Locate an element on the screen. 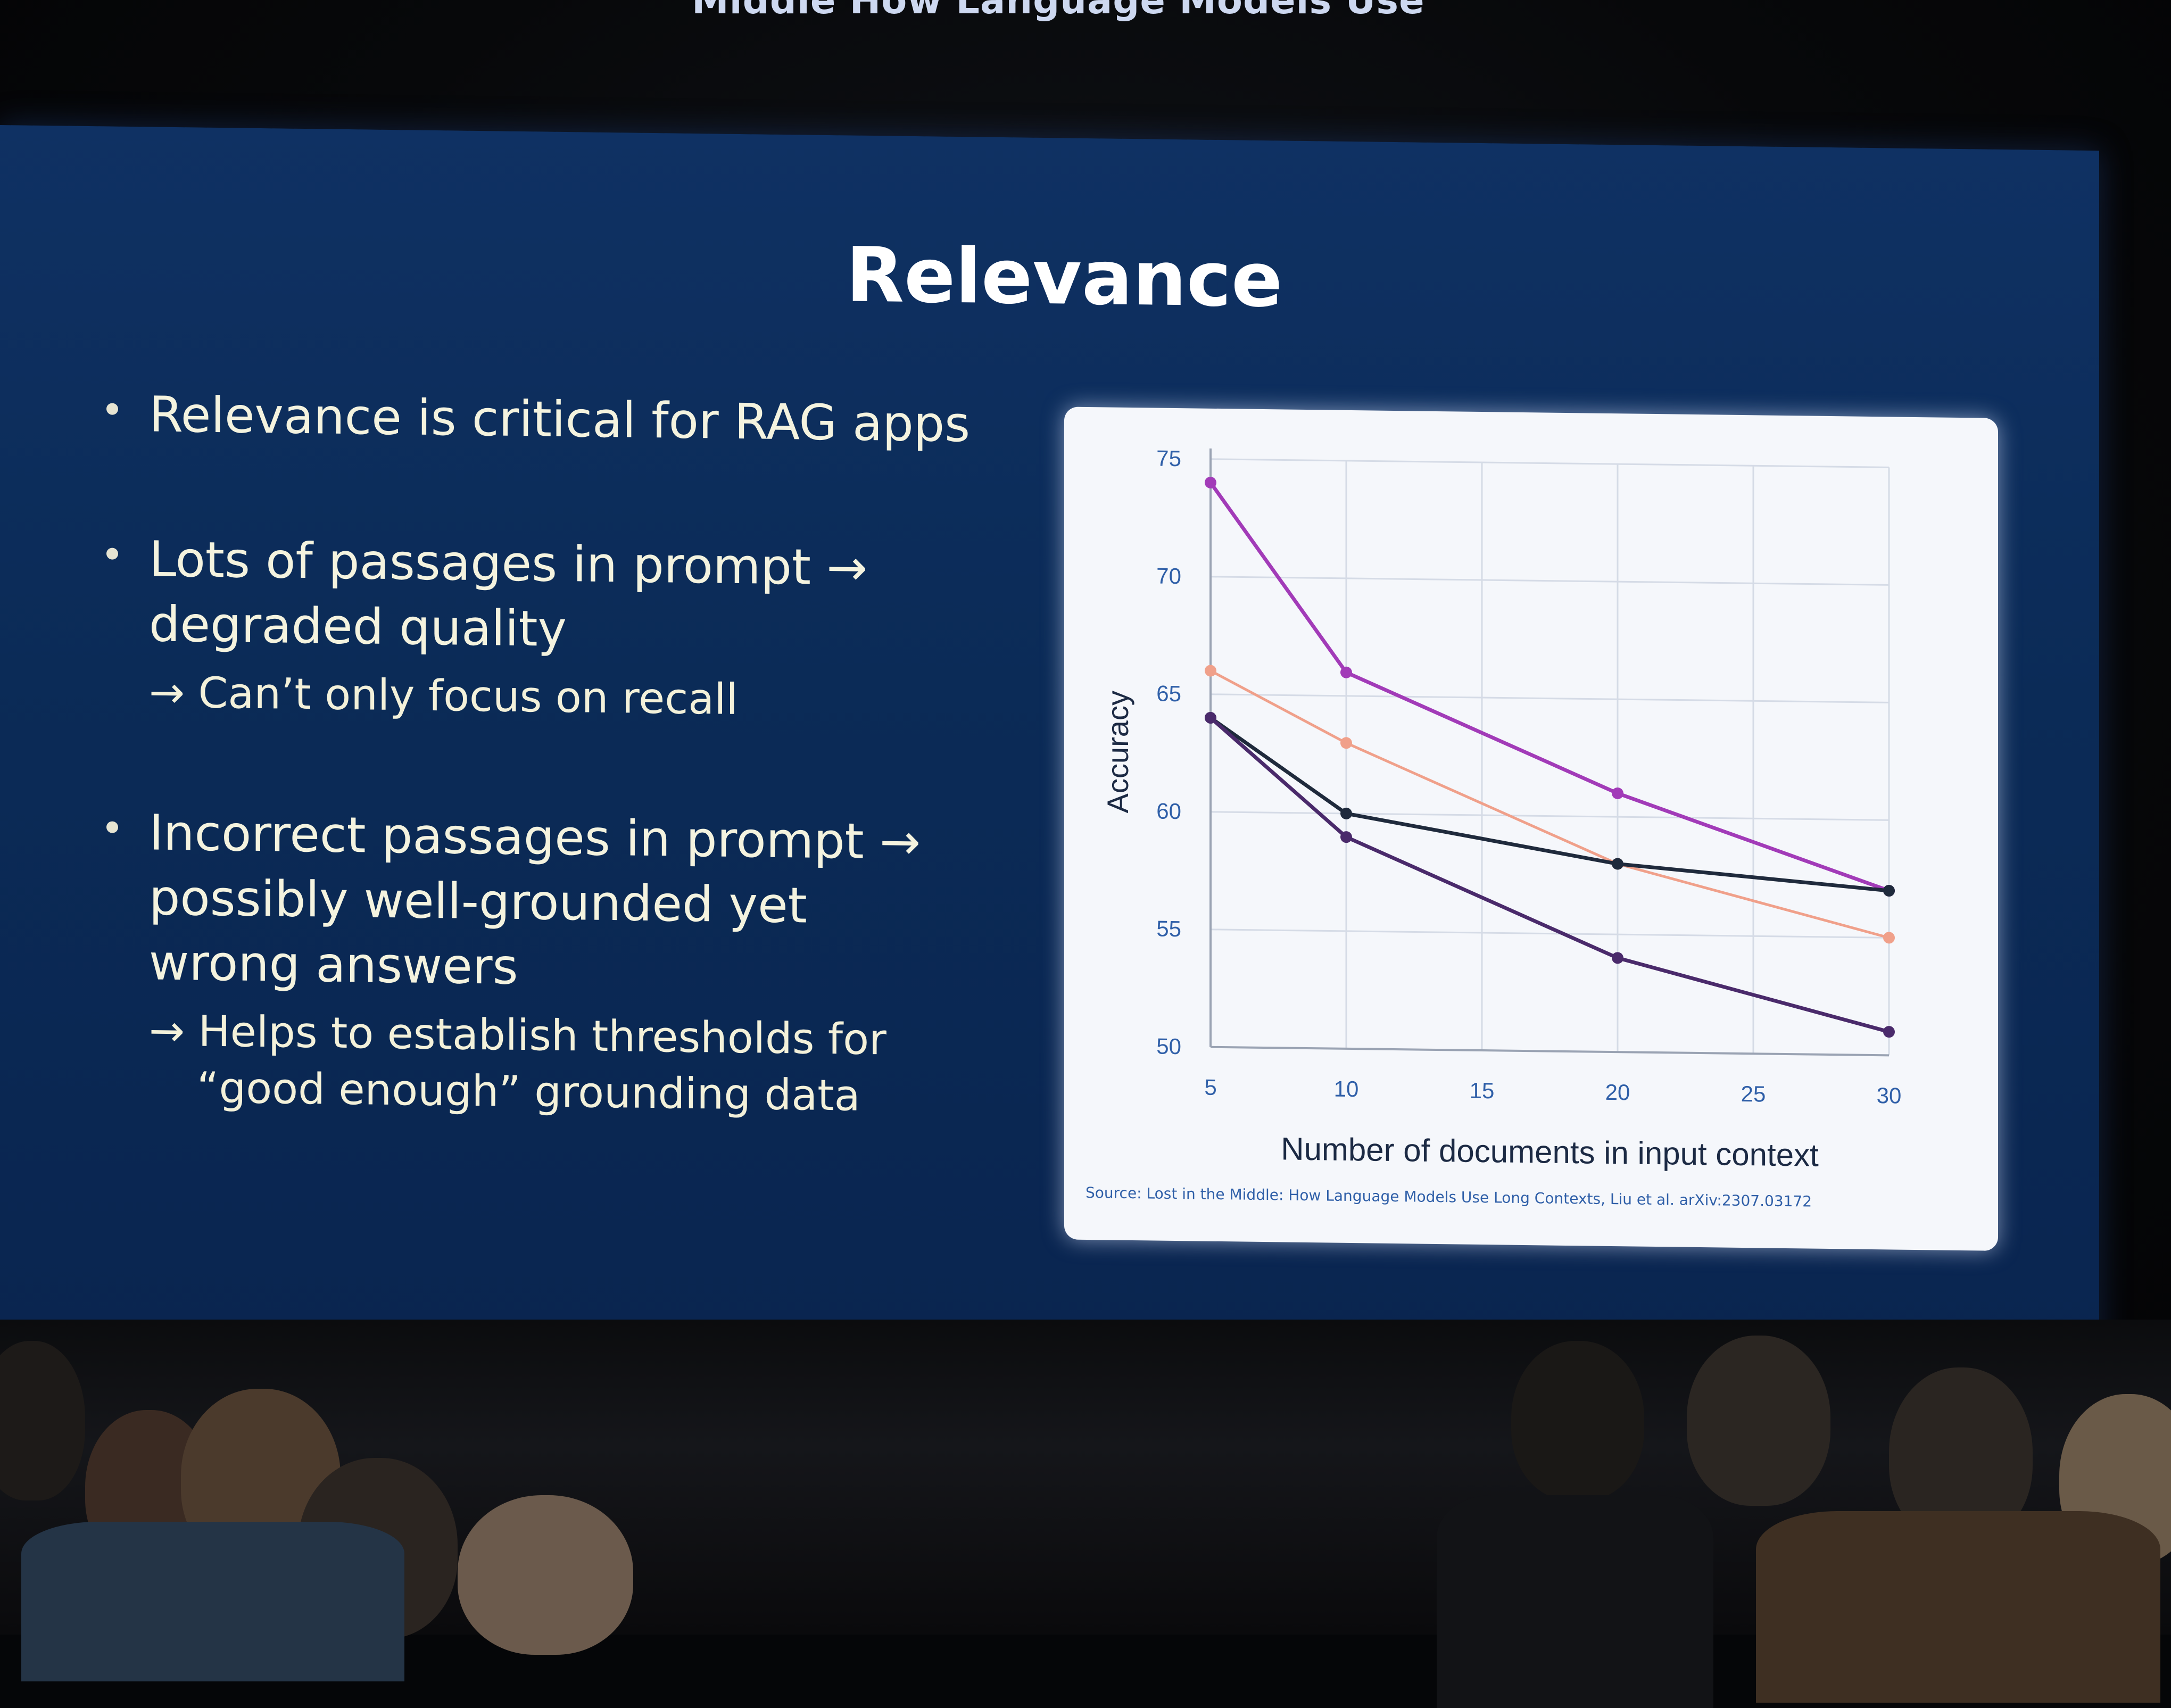 Image resolution: width=2171 pixels, height=1708 pixels. sub-point: “good enough” grounding data is located at coordinates (528, 1092).